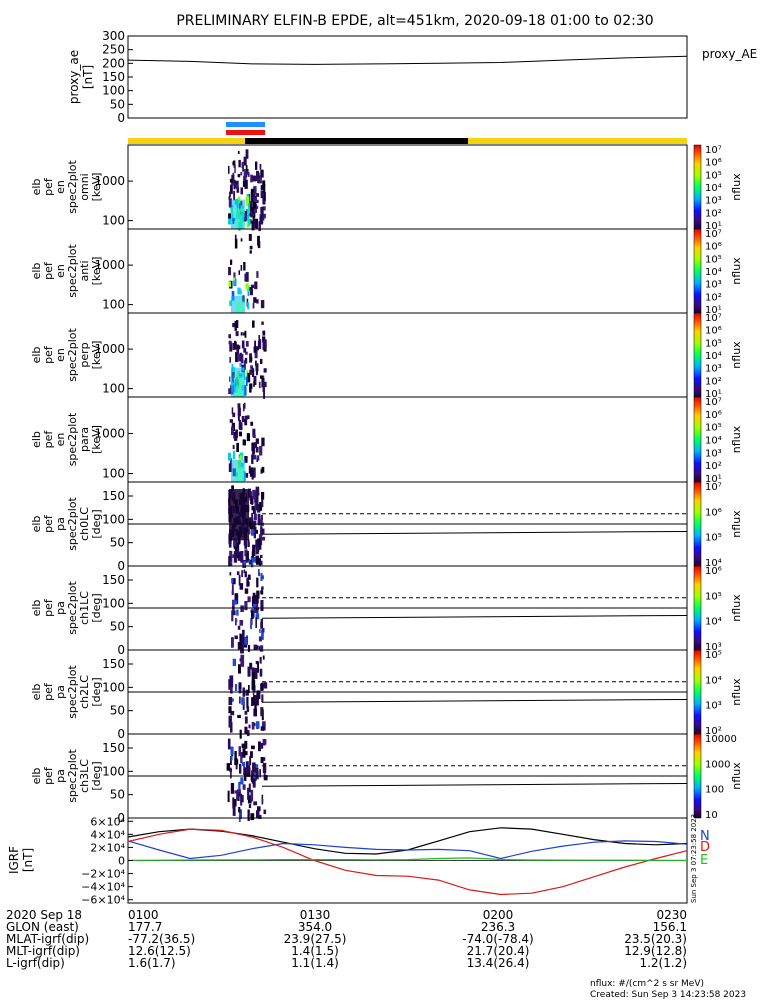 The height and width of the screenshot is (1000, 775). Describe the element at coordinates (407, 133) in the screenshot. I see `marker-bars` at that location.